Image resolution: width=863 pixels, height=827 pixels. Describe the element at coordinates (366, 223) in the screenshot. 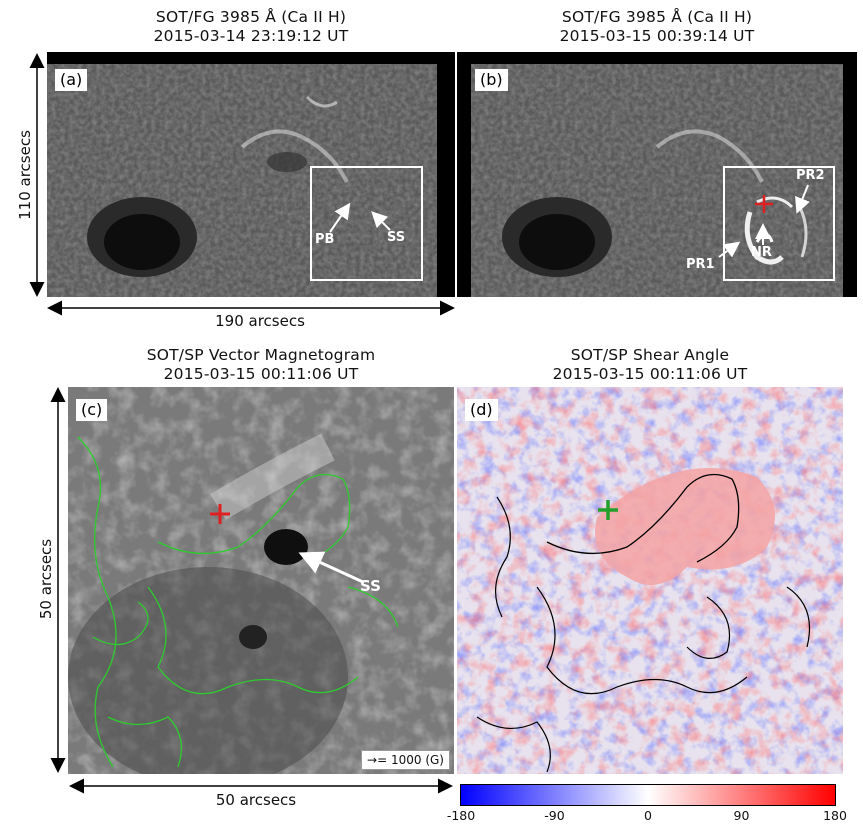

I see `region-box-a` at that location.